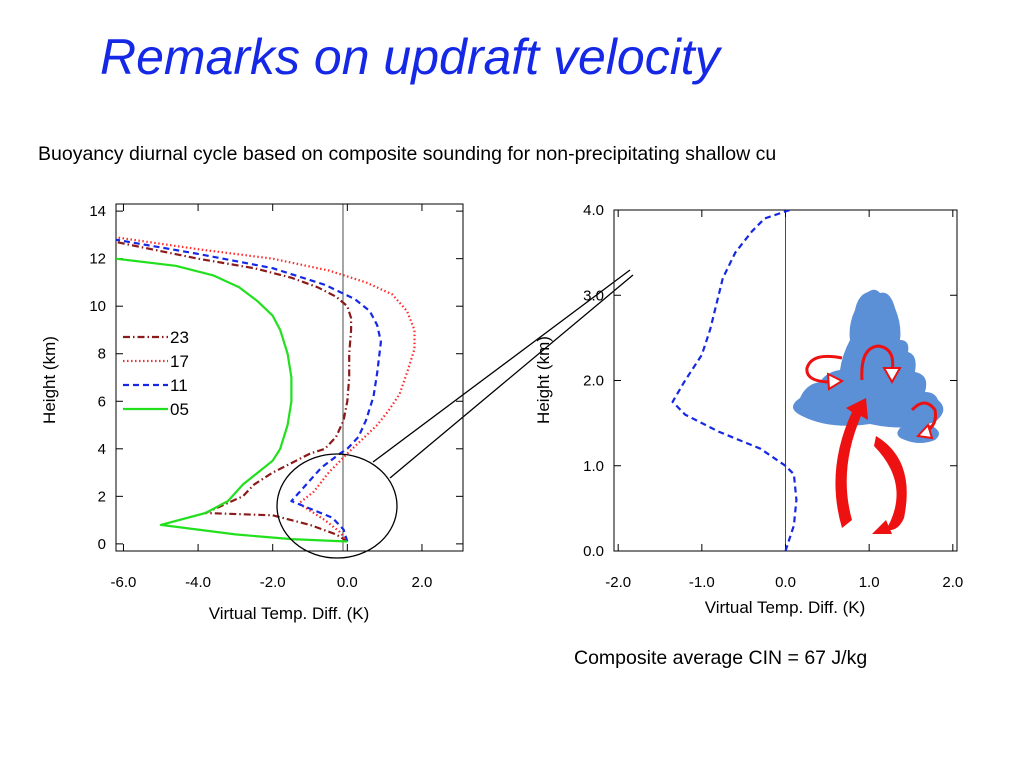  I want to click on cloud-diagram, so click(868, 411).